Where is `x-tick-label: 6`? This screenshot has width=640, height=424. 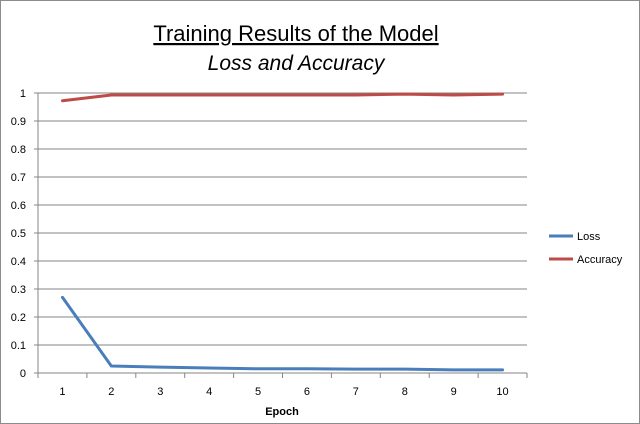
x-tick-label: 6 is located at coordinates (307, 392).